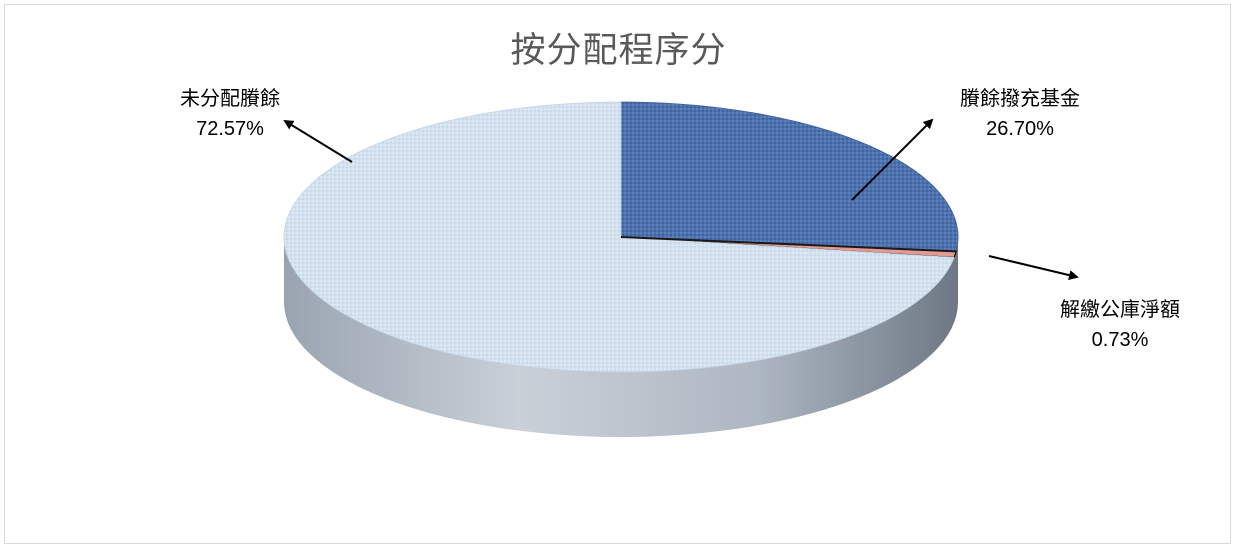  I want to click on label-undistributed-value: 72.57%, so click(230, 129).